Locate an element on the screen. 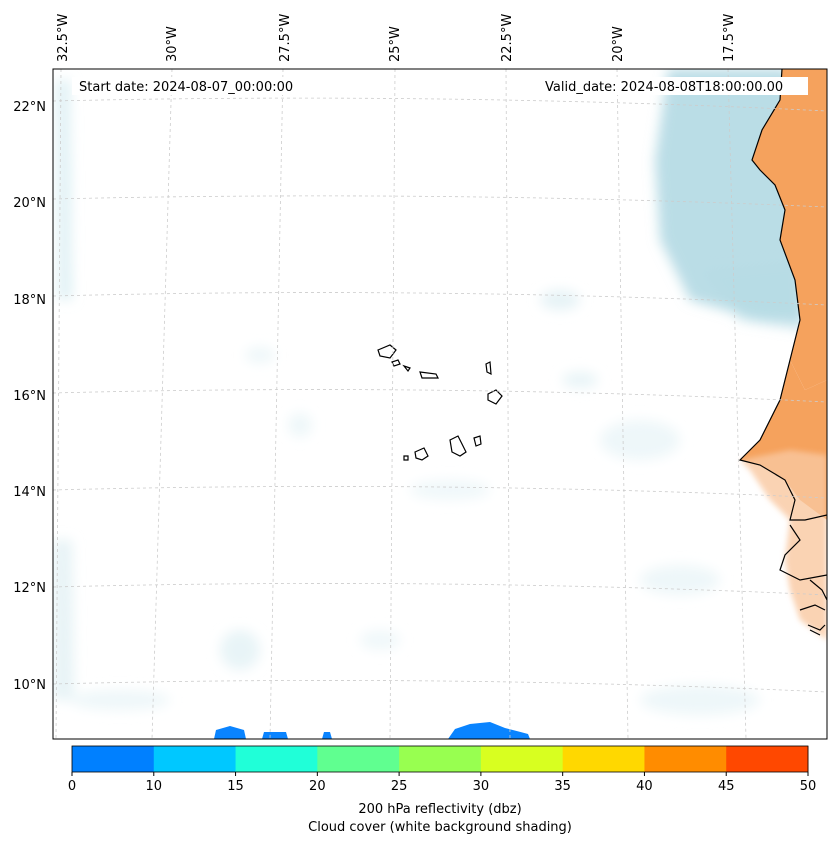  colorbar-tick-label: 35 is located at coordinates (562, 786).